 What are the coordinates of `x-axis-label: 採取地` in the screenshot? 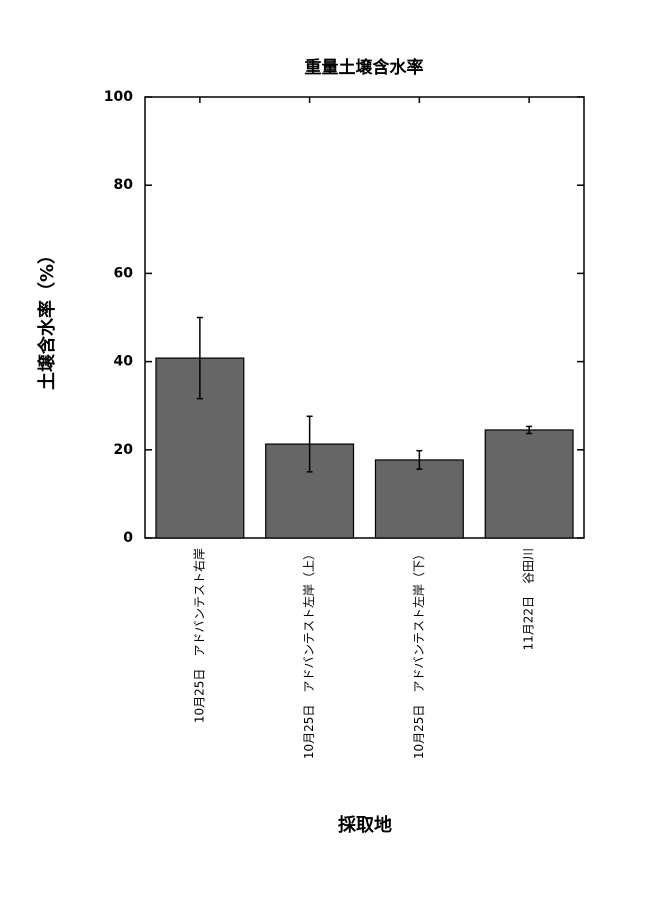 It's located at (365, 825).